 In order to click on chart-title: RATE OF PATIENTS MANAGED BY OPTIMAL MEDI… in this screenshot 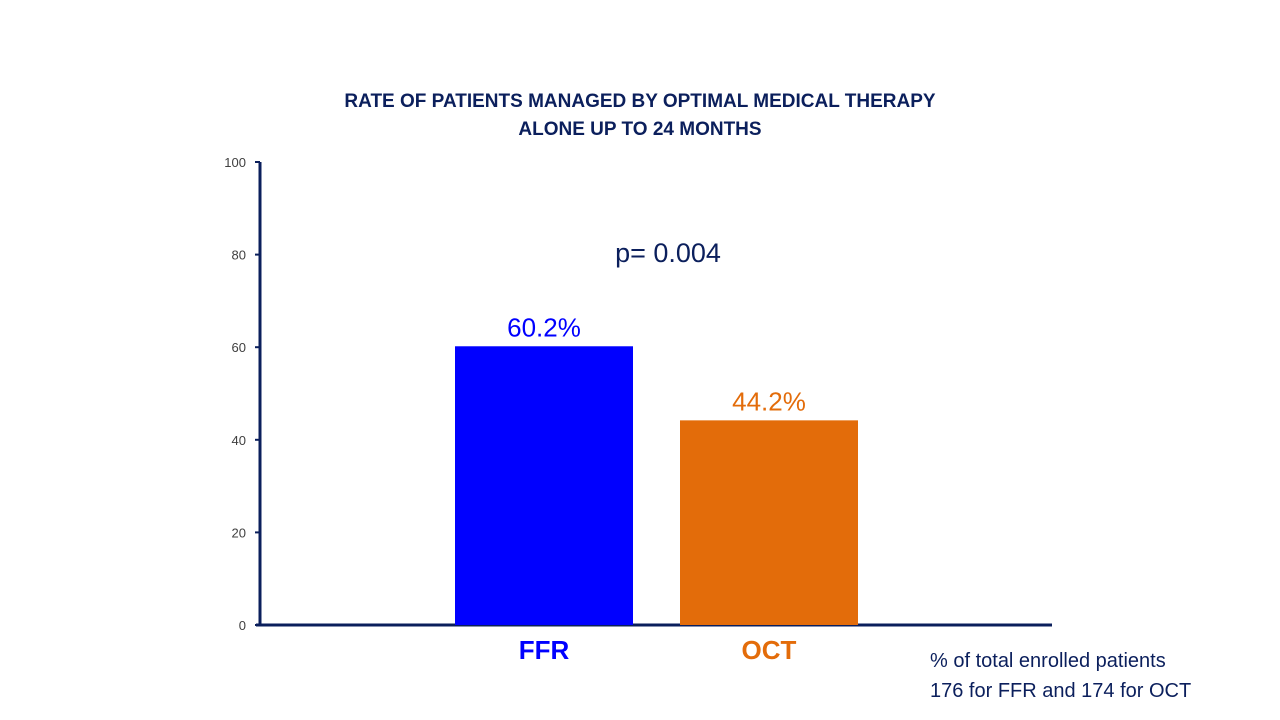, I will do `click(640, 116)`.